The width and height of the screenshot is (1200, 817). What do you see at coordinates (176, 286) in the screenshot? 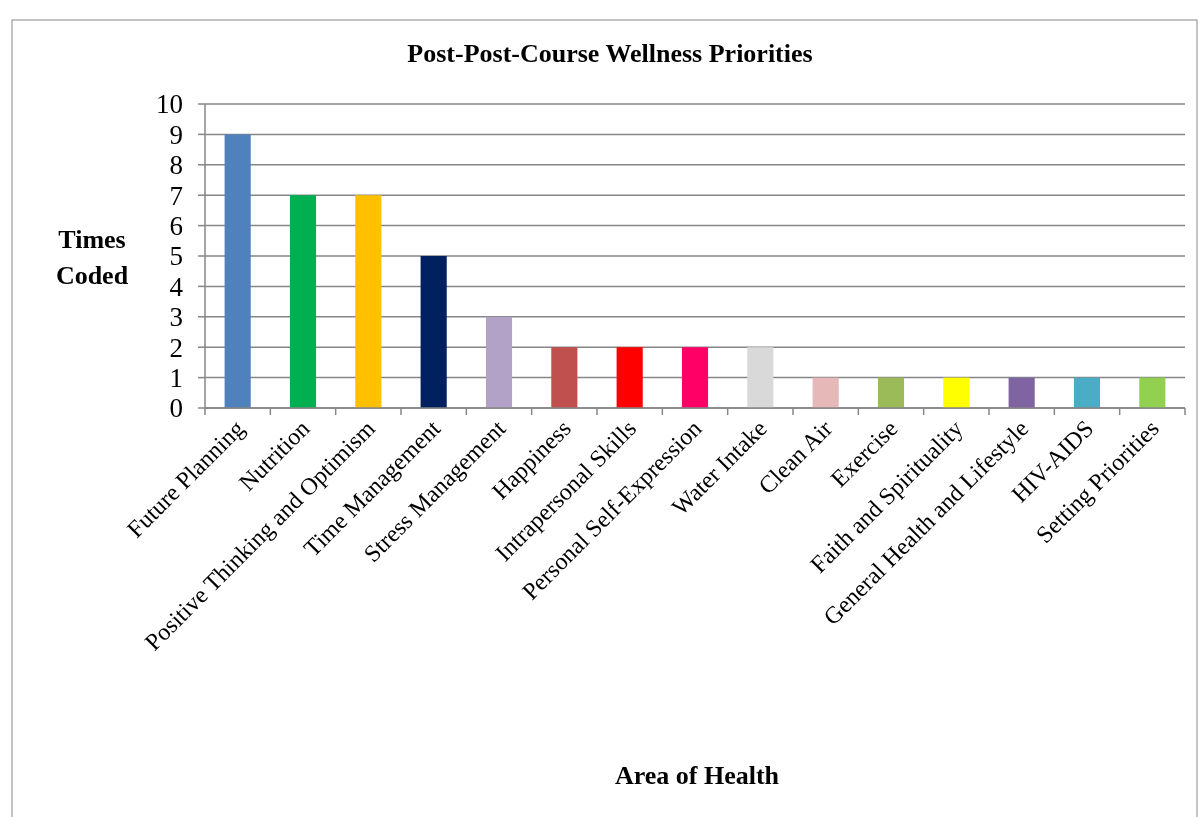
I see `y-tick-label: 4` at bounding box center [176, 286].